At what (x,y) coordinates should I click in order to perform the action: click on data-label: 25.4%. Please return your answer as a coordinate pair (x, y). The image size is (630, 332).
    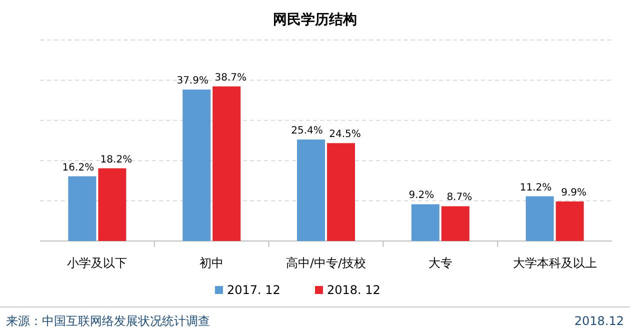
    Looking at the image, I should click on (307, 131).